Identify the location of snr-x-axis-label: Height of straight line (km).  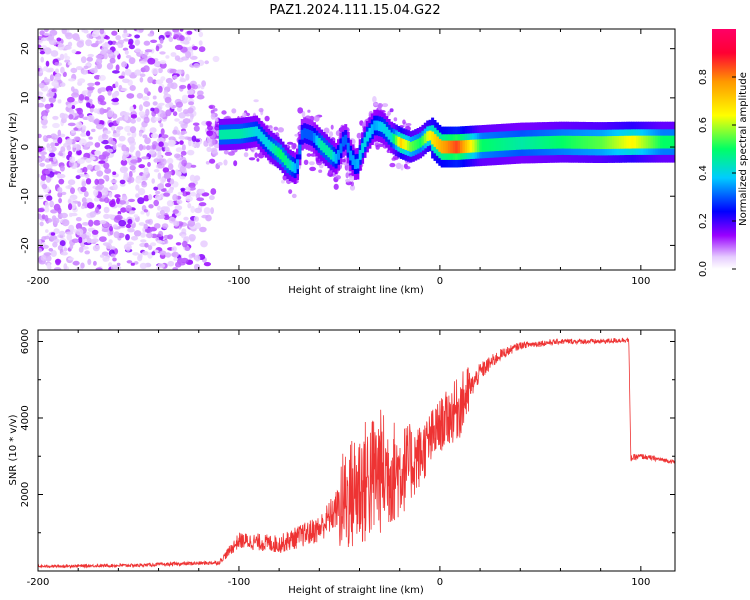
(356, 590).